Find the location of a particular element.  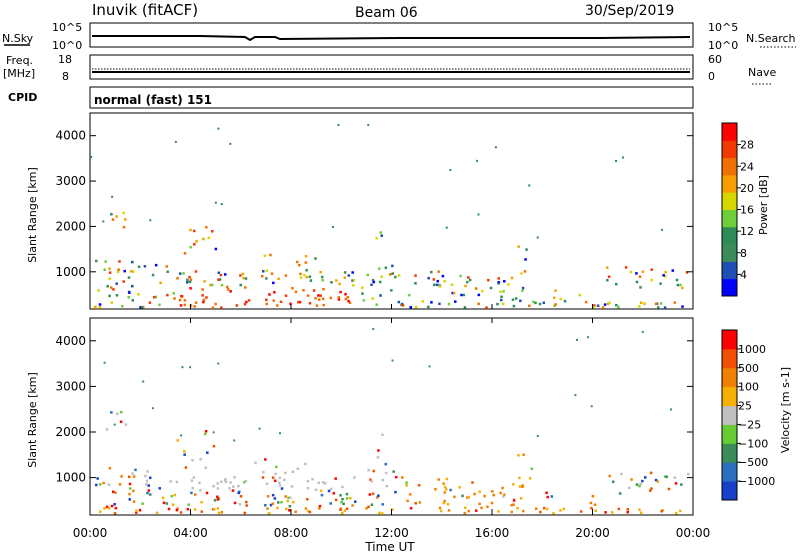

colorbar-frame is located at coordinates (729, 415).